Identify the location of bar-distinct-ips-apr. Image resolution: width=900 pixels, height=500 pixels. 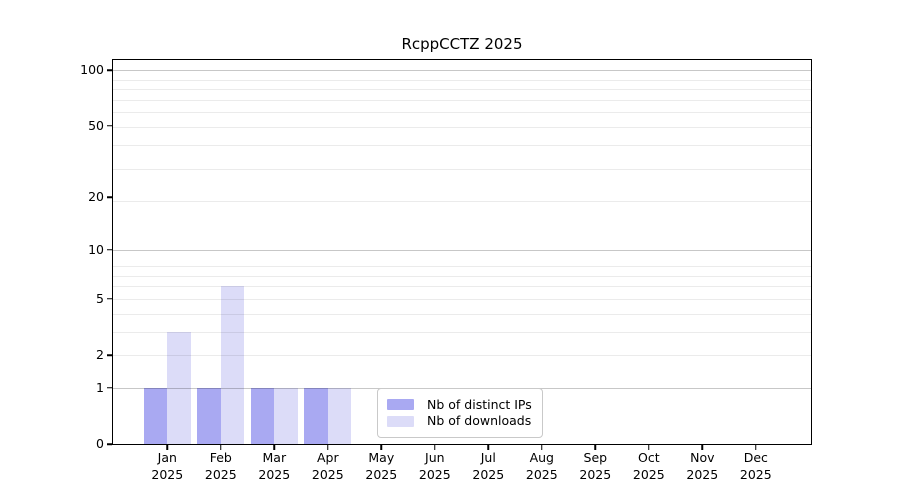
(316, 415).